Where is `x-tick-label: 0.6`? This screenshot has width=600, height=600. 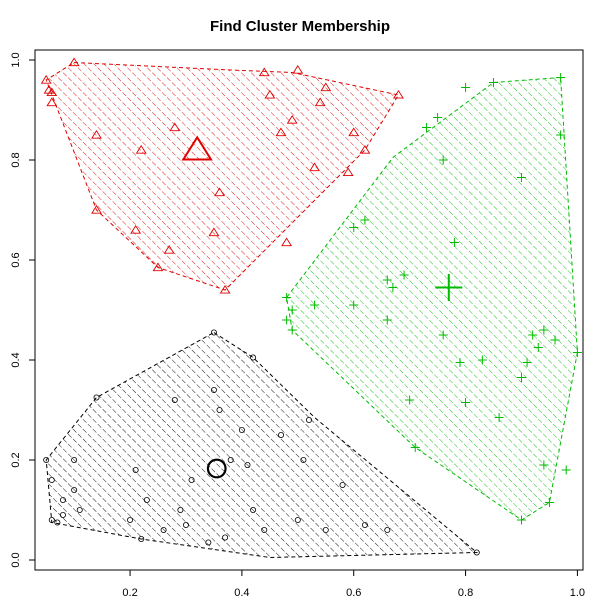
x-tick-label: 0.6 is located at coordinates (353, 593).